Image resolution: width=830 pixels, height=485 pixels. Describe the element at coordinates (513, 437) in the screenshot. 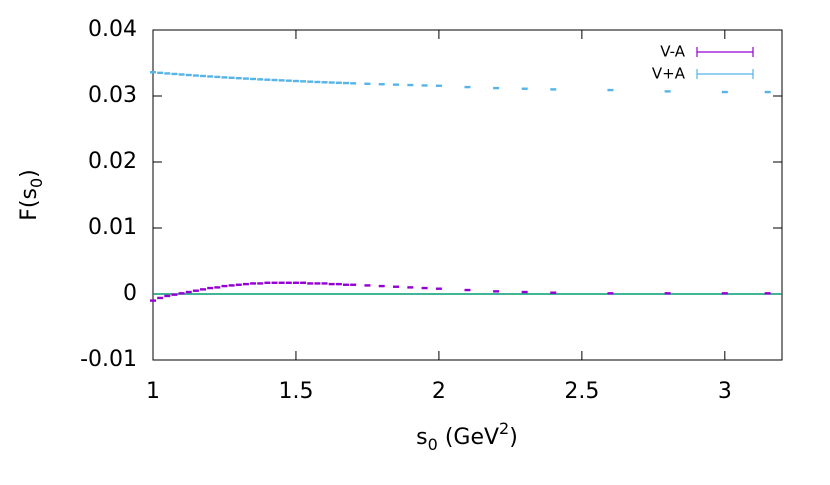

I see `x-label-part: )` at that location.